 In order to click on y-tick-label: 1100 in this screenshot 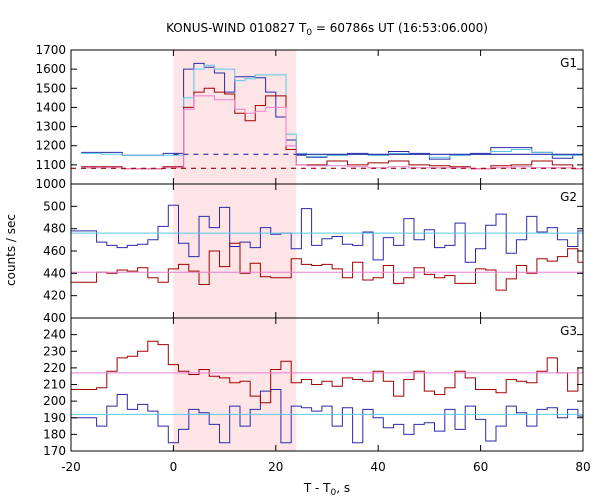, I will do `click(50, 165)`.